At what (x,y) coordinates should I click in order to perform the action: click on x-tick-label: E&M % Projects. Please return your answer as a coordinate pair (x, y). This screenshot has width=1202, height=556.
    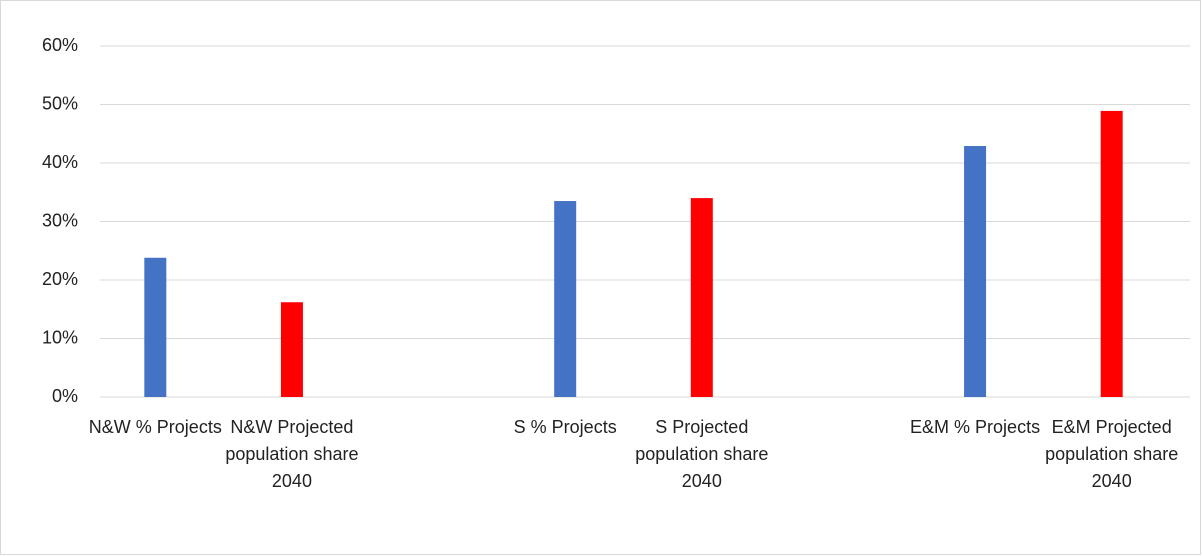
    Looking at the image, I should click on (975, 427).